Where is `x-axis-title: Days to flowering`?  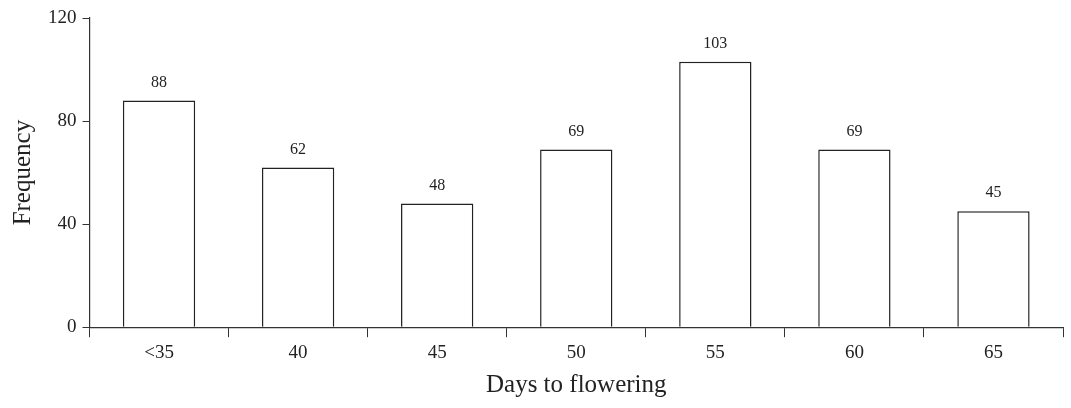
x-axis-title: Days to flowering is located at coordinates (576, 383).